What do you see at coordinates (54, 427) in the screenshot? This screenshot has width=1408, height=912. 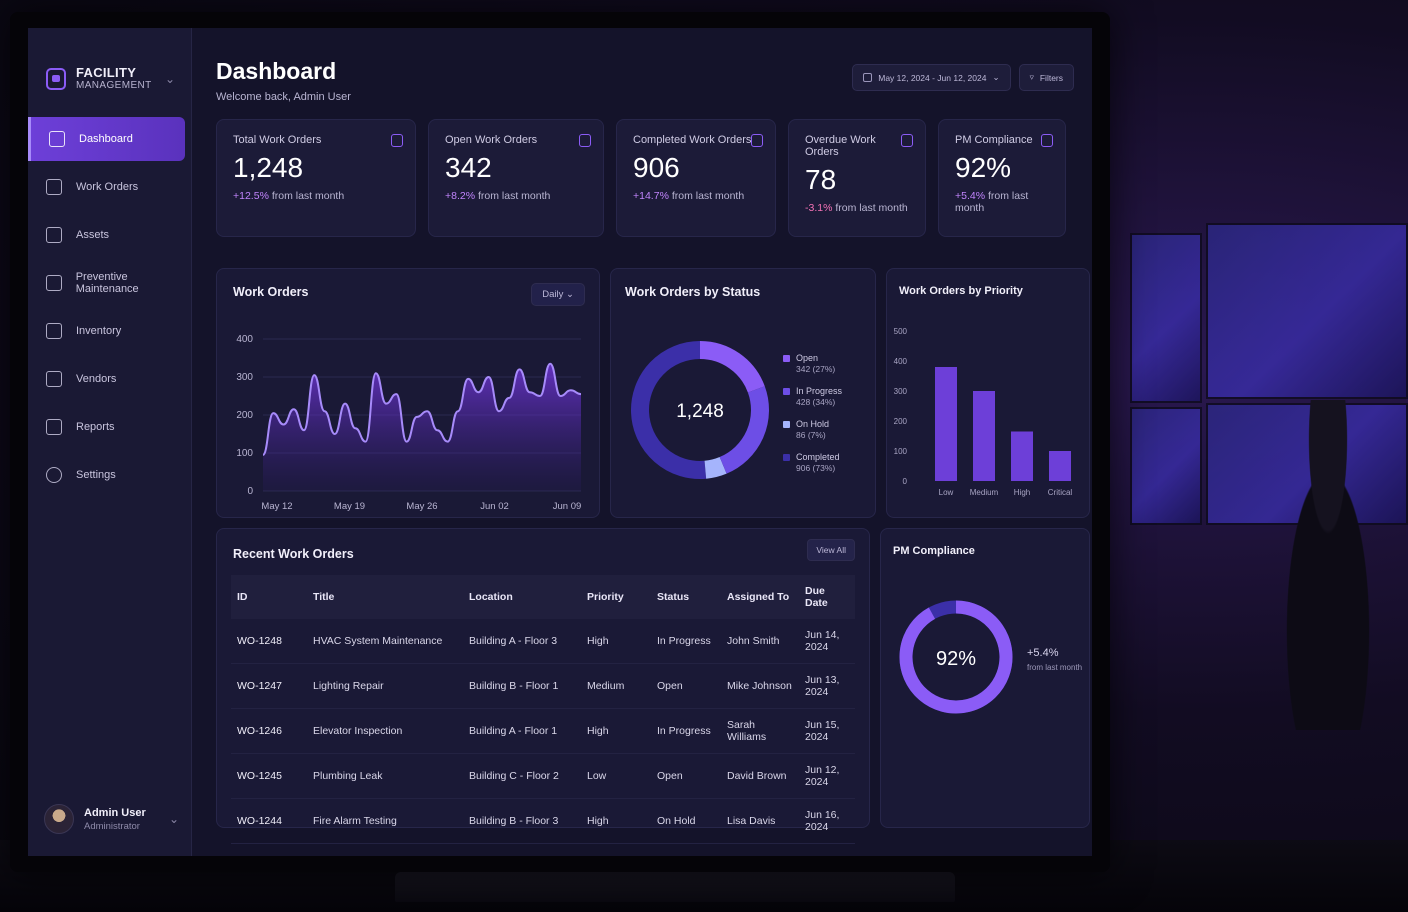 I see `reports-icon` at bounding box center [54, 427].